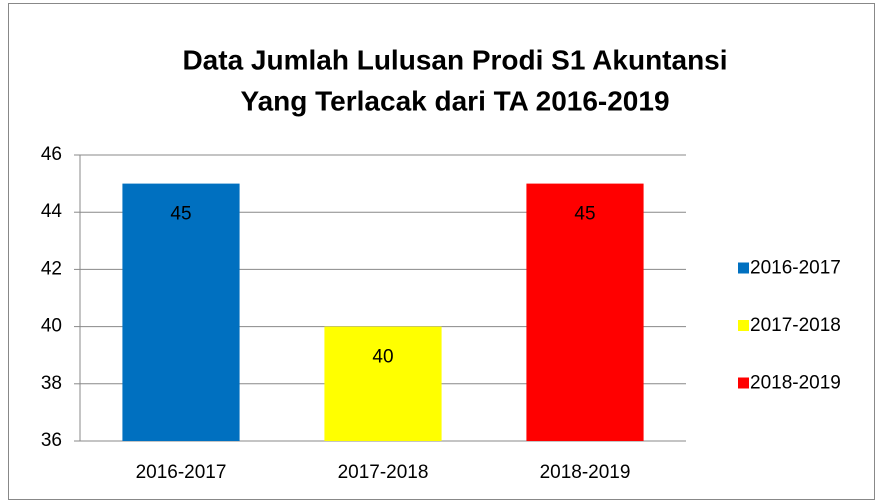 The height and width of the screenshot is (503, 877). Describe the element at coordinates (382, 357) in the screenshot. I see `data-label: 40` at that location.